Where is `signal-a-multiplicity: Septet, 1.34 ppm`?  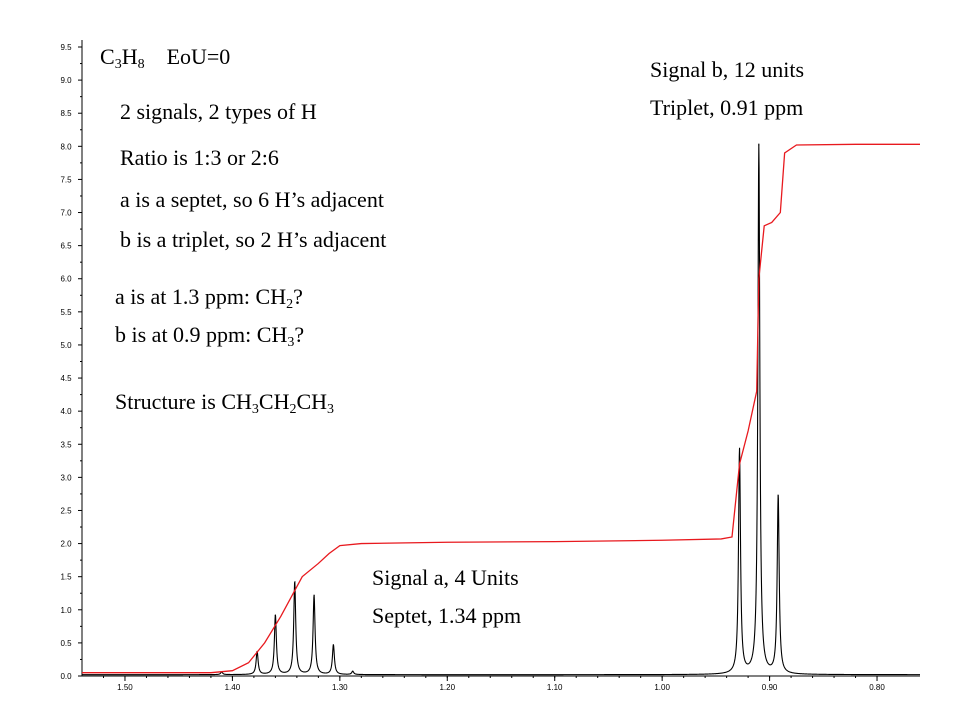 signal-a-multiplicity: Septet, 1.34 ppm is located at coordinates (447, 615).